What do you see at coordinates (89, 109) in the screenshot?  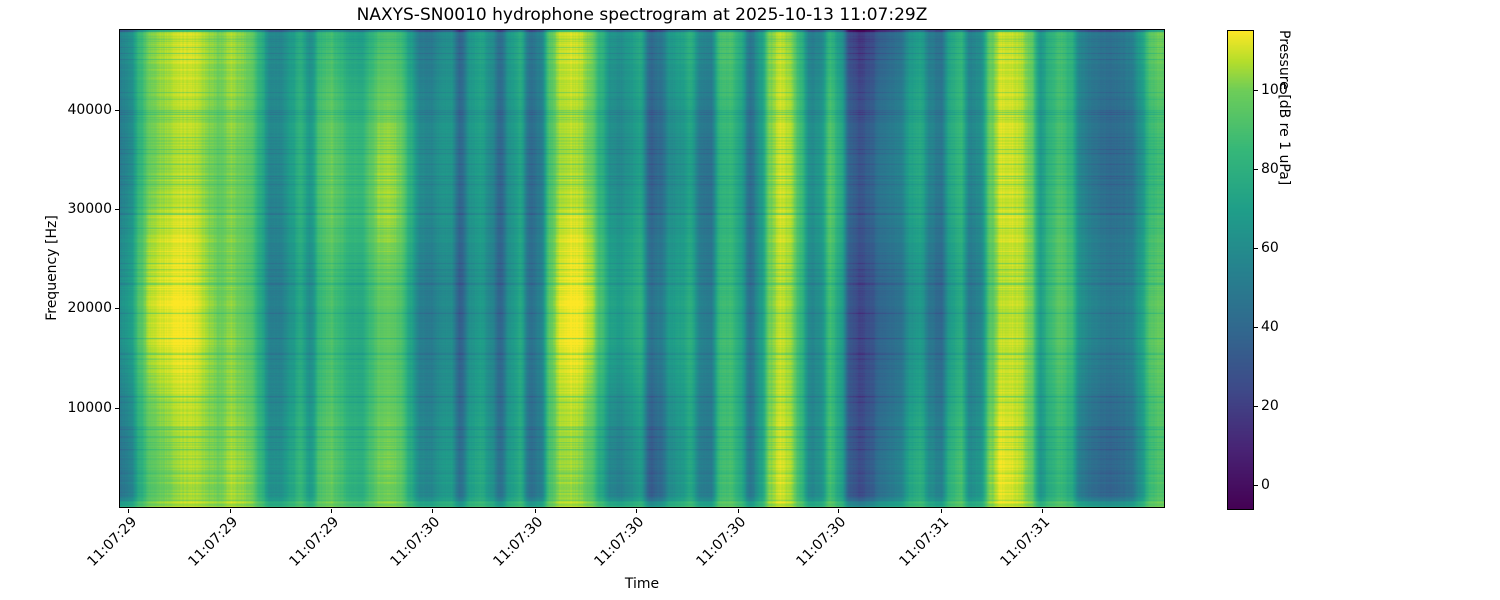 I see `y-tick-label: 40000` at bounding box center [89, 109].